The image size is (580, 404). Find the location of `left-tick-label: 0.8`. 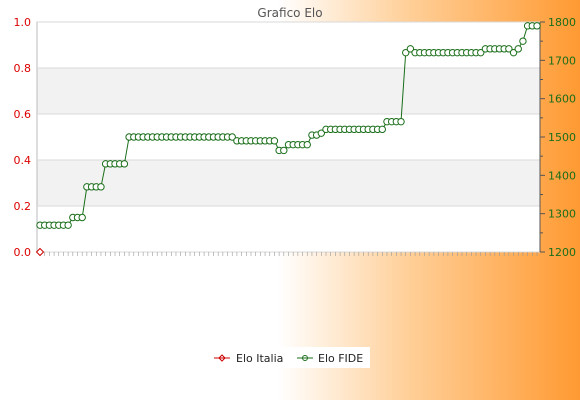

left-tick-label: 0.8 is located at coordinates (23, 68).